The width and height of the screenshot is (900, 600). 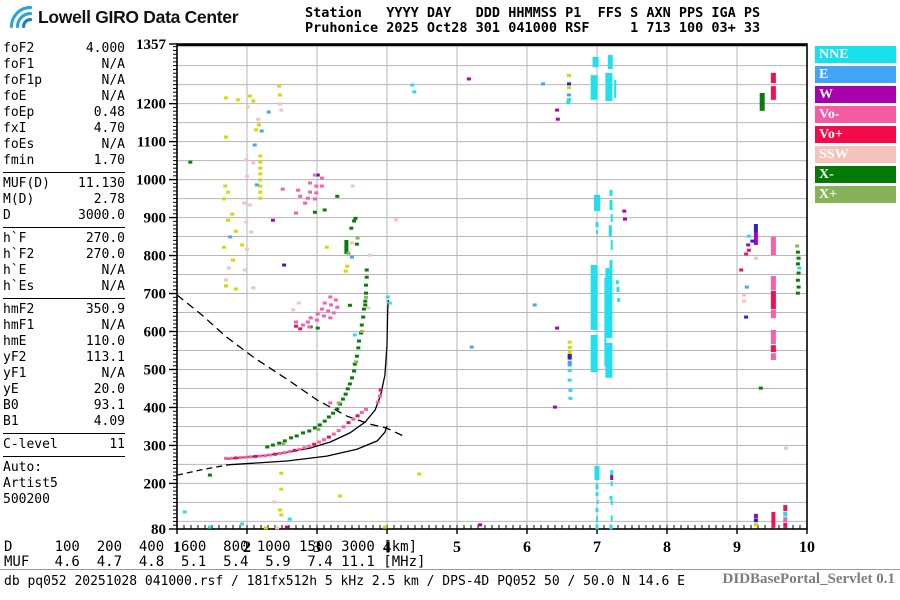 What do you see at coordinates (855, 126) in the screenshot?
I see `doa-legend: NNE E W Vo- Vo+ SSW X- X+` at bounding box center [855, 126].